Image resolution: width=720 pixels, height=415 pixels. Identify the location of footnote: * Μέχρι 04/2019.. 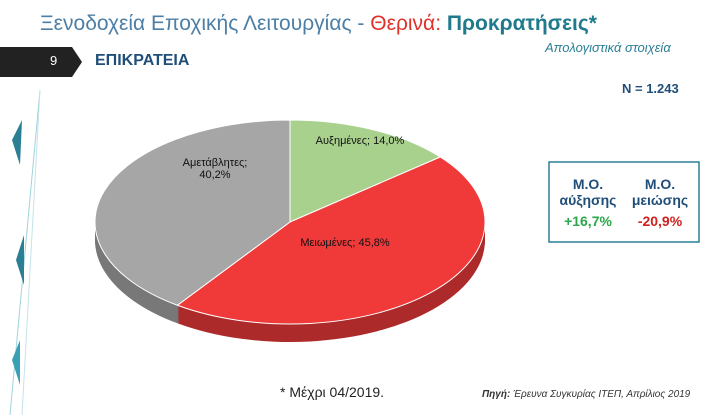
(332, 392).